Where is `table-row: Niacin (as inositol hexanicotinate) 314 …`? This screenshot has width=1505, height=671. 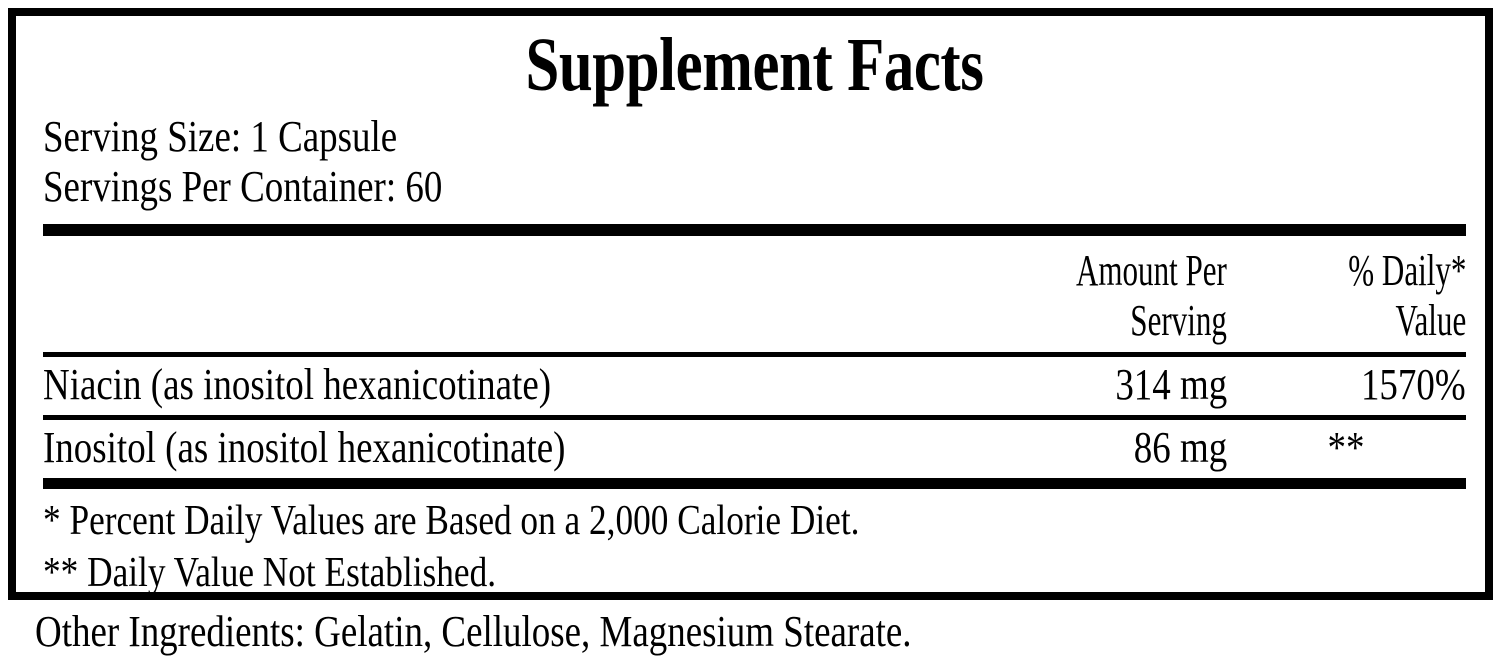
table-row: Niacin (as inositol hexanicotinate) 314 … is located at coordinates (754, 386).